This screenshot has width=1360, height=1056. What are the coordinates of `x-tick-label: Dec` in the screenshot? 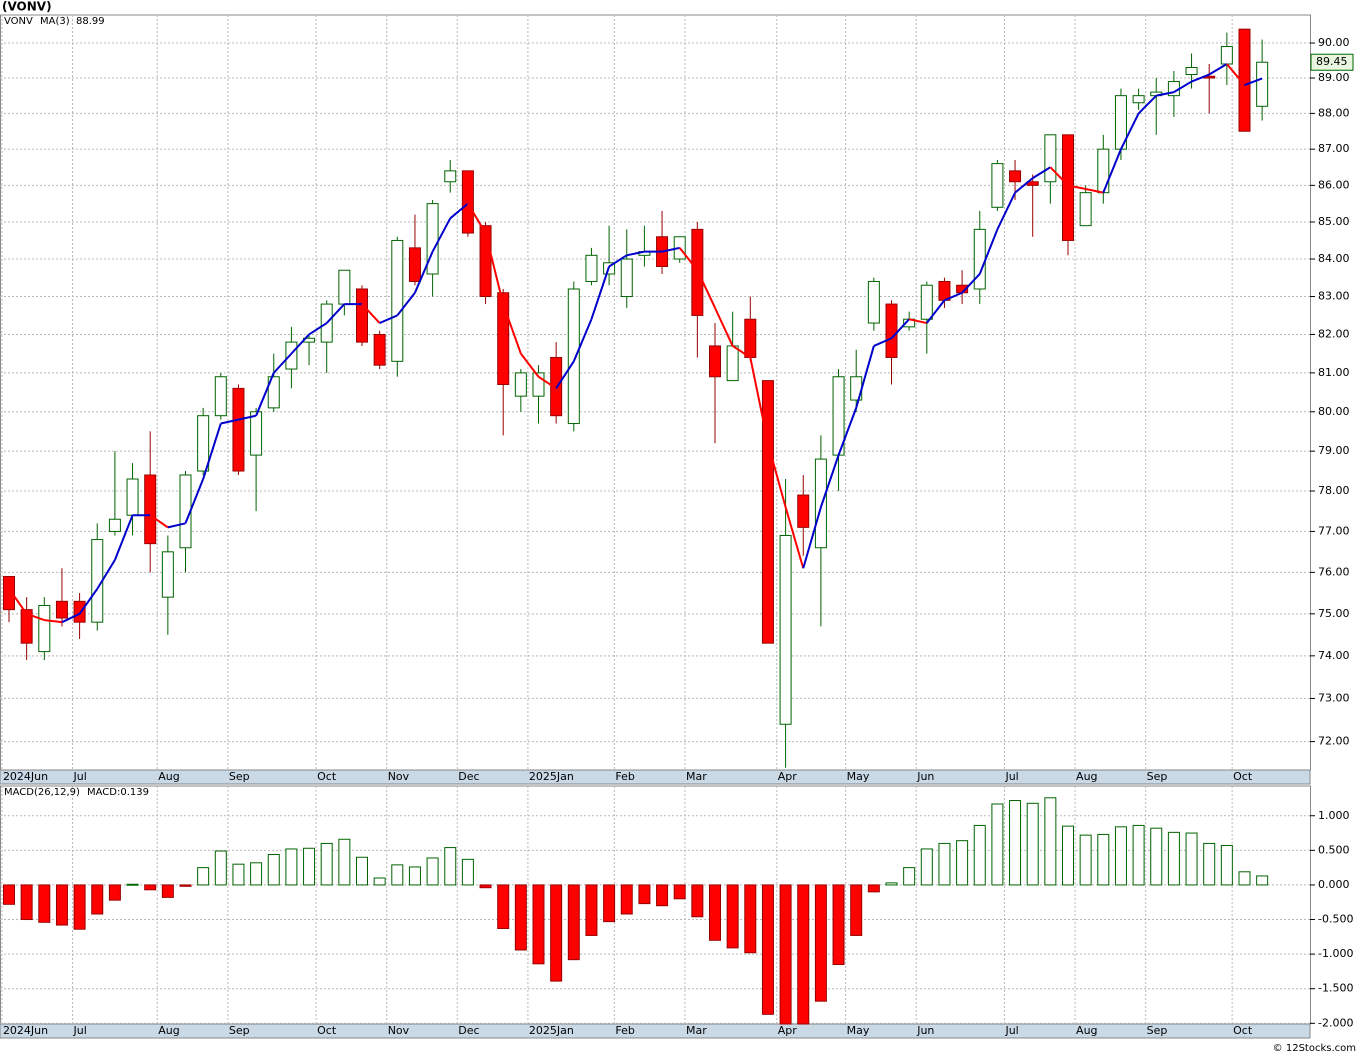 It's located at (468, 1030).